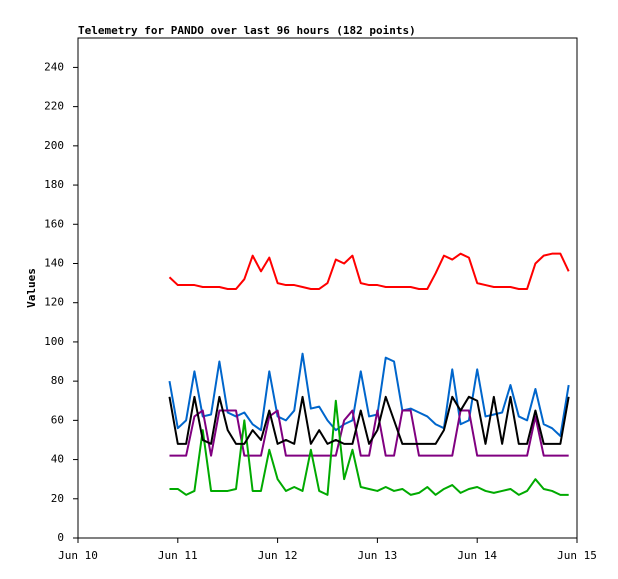  Describe the element at coordinates (54, 262) in the screenshot. I see `y-tick-label: 140` at that location.